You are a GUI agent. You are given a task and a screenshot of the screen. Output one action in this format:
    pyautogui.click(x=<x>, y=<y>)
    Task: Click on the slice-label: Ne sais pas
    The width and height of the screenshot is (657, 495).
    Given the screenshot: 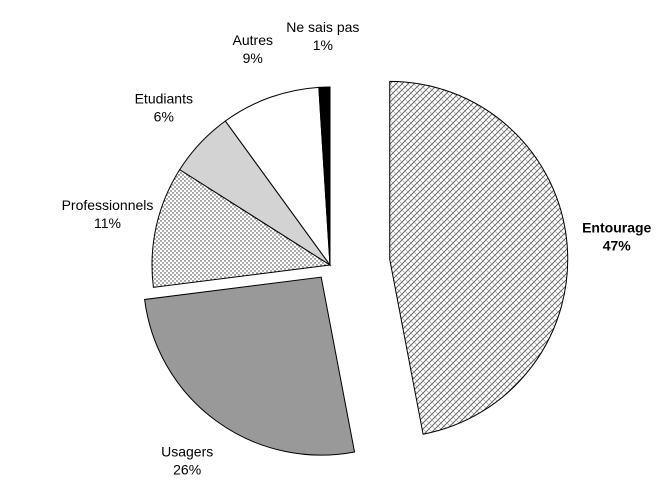 What is the action you would take?
    pyautogui.click(x=322, y=27)
    